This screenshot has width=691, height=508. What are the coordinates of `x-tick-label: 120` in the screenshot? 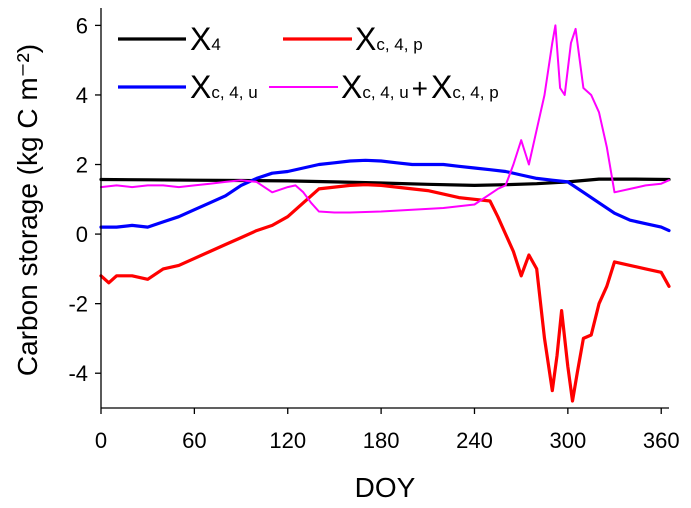 It's located at (287, 440).